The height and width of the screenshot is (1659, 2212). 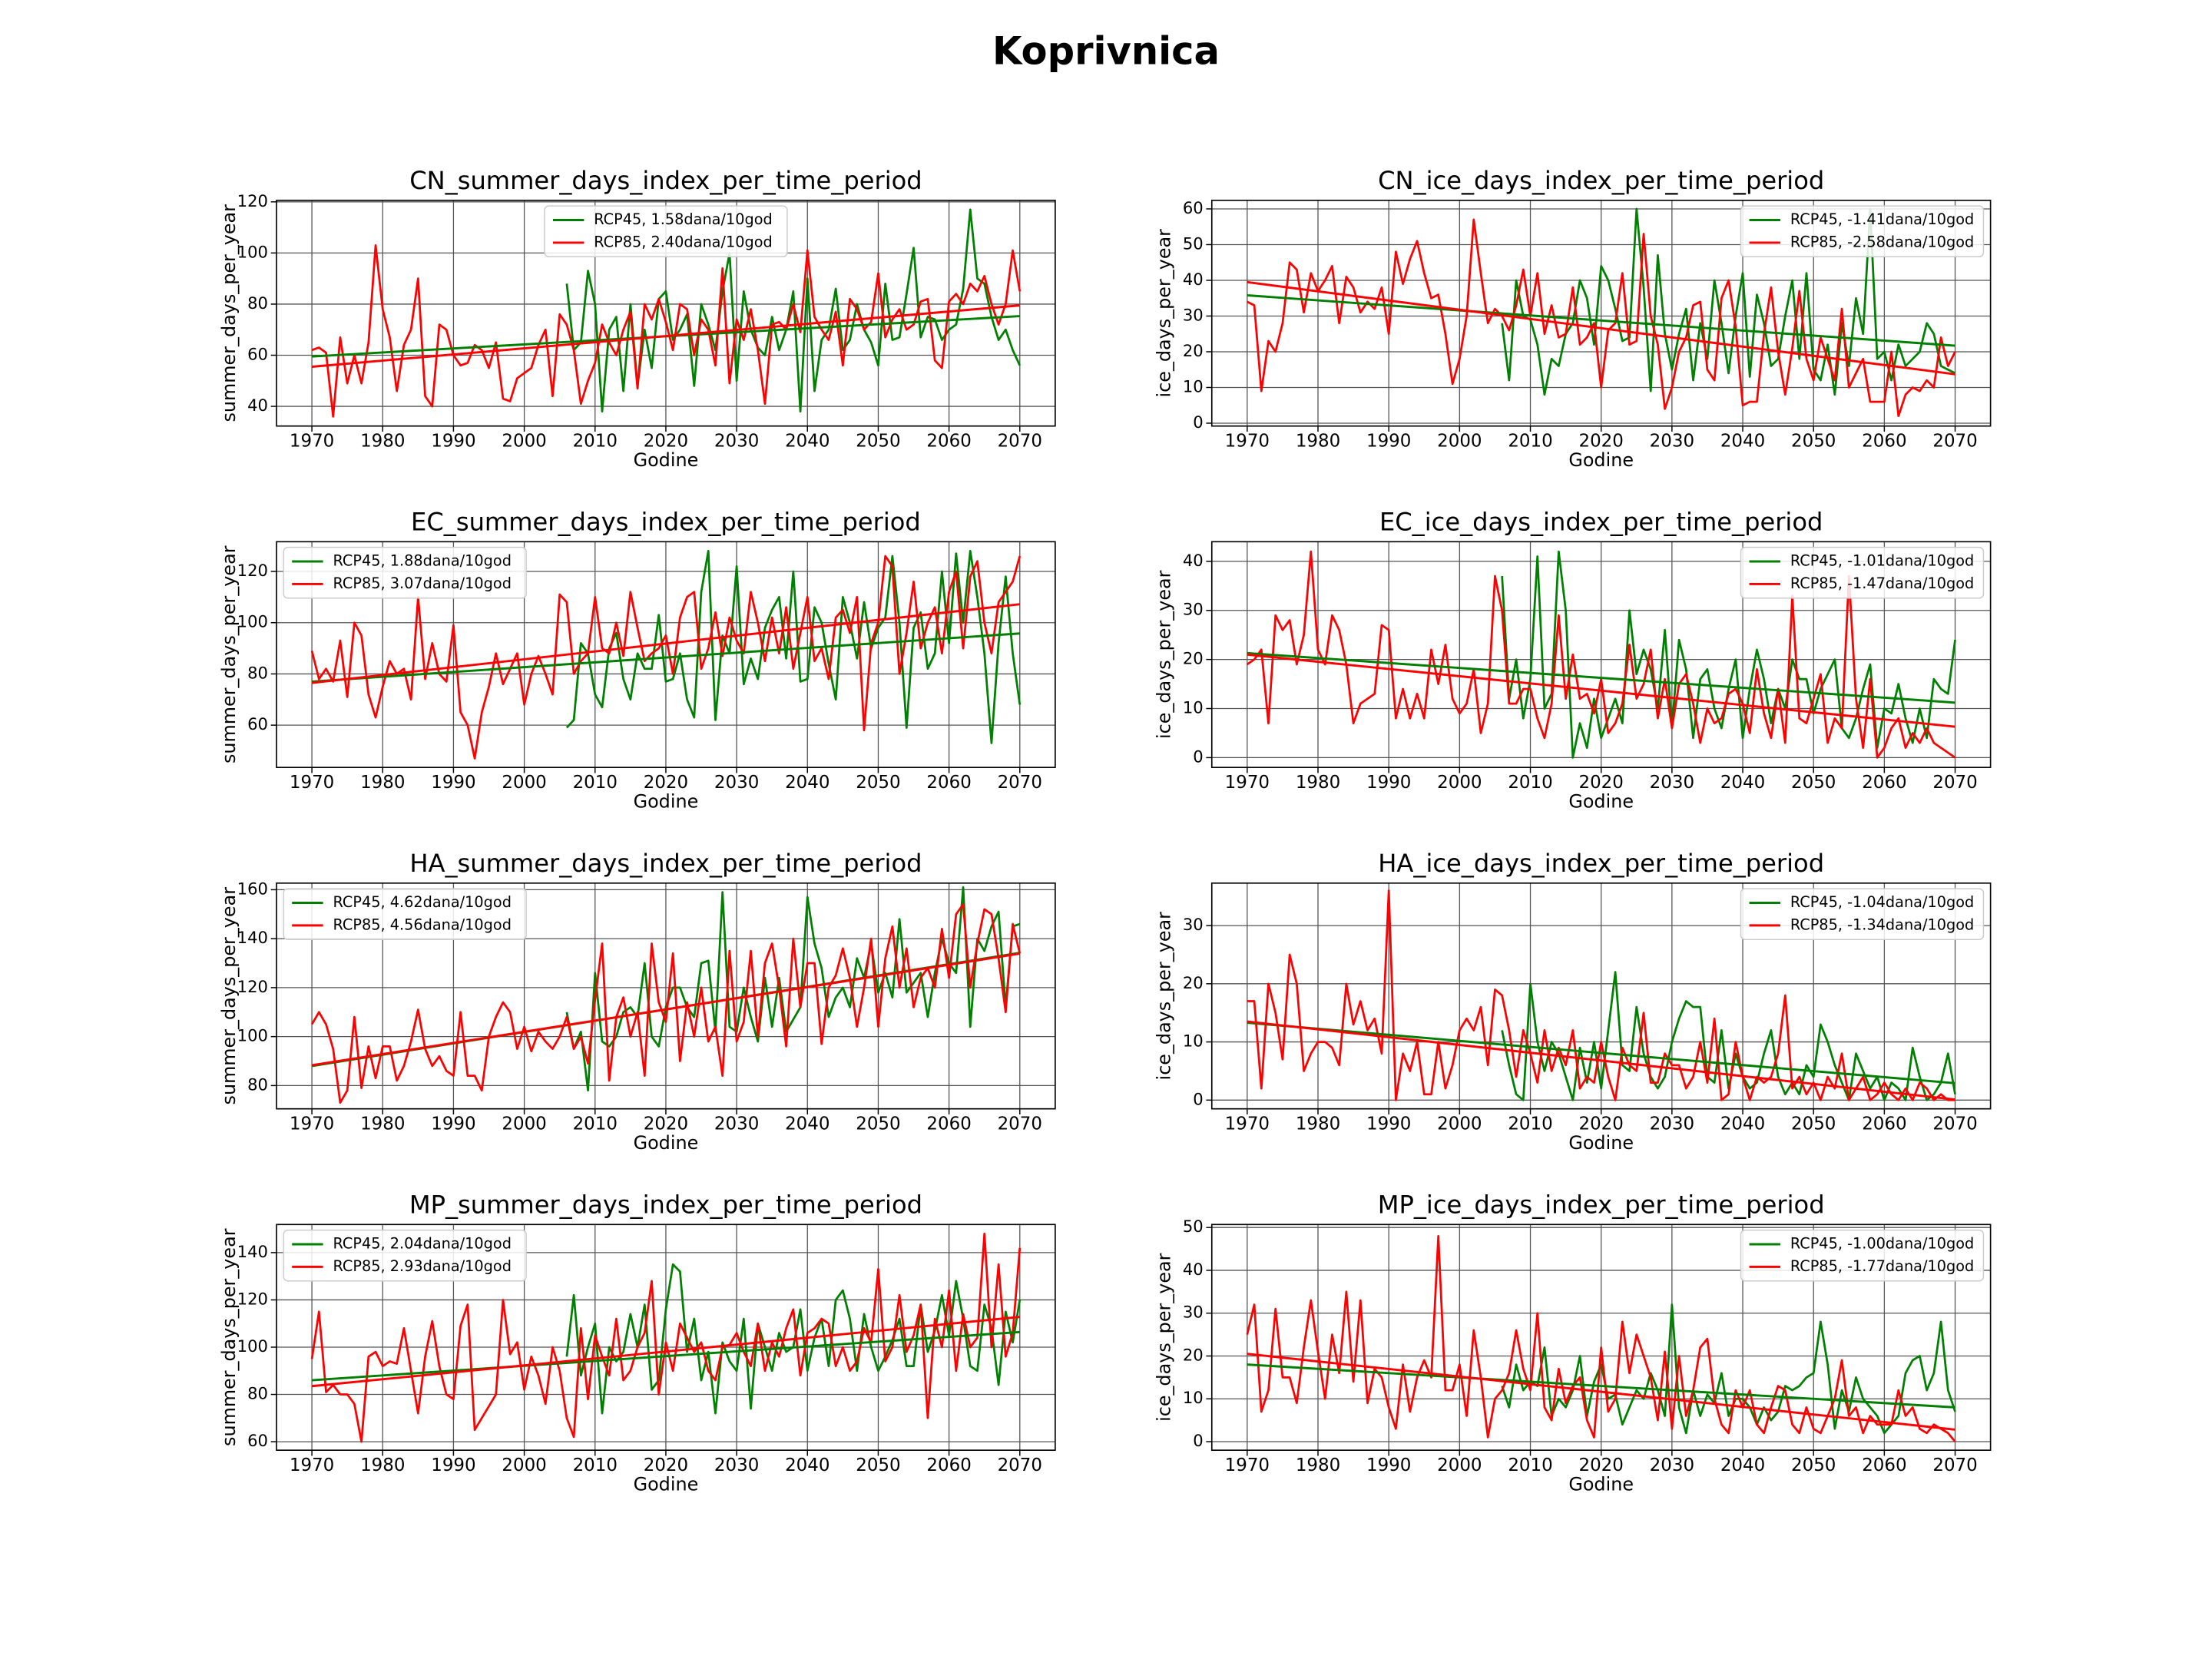 I want to click on subplot-title: HA_summer_days_index_per_time_period, so click(x=666, y=863).